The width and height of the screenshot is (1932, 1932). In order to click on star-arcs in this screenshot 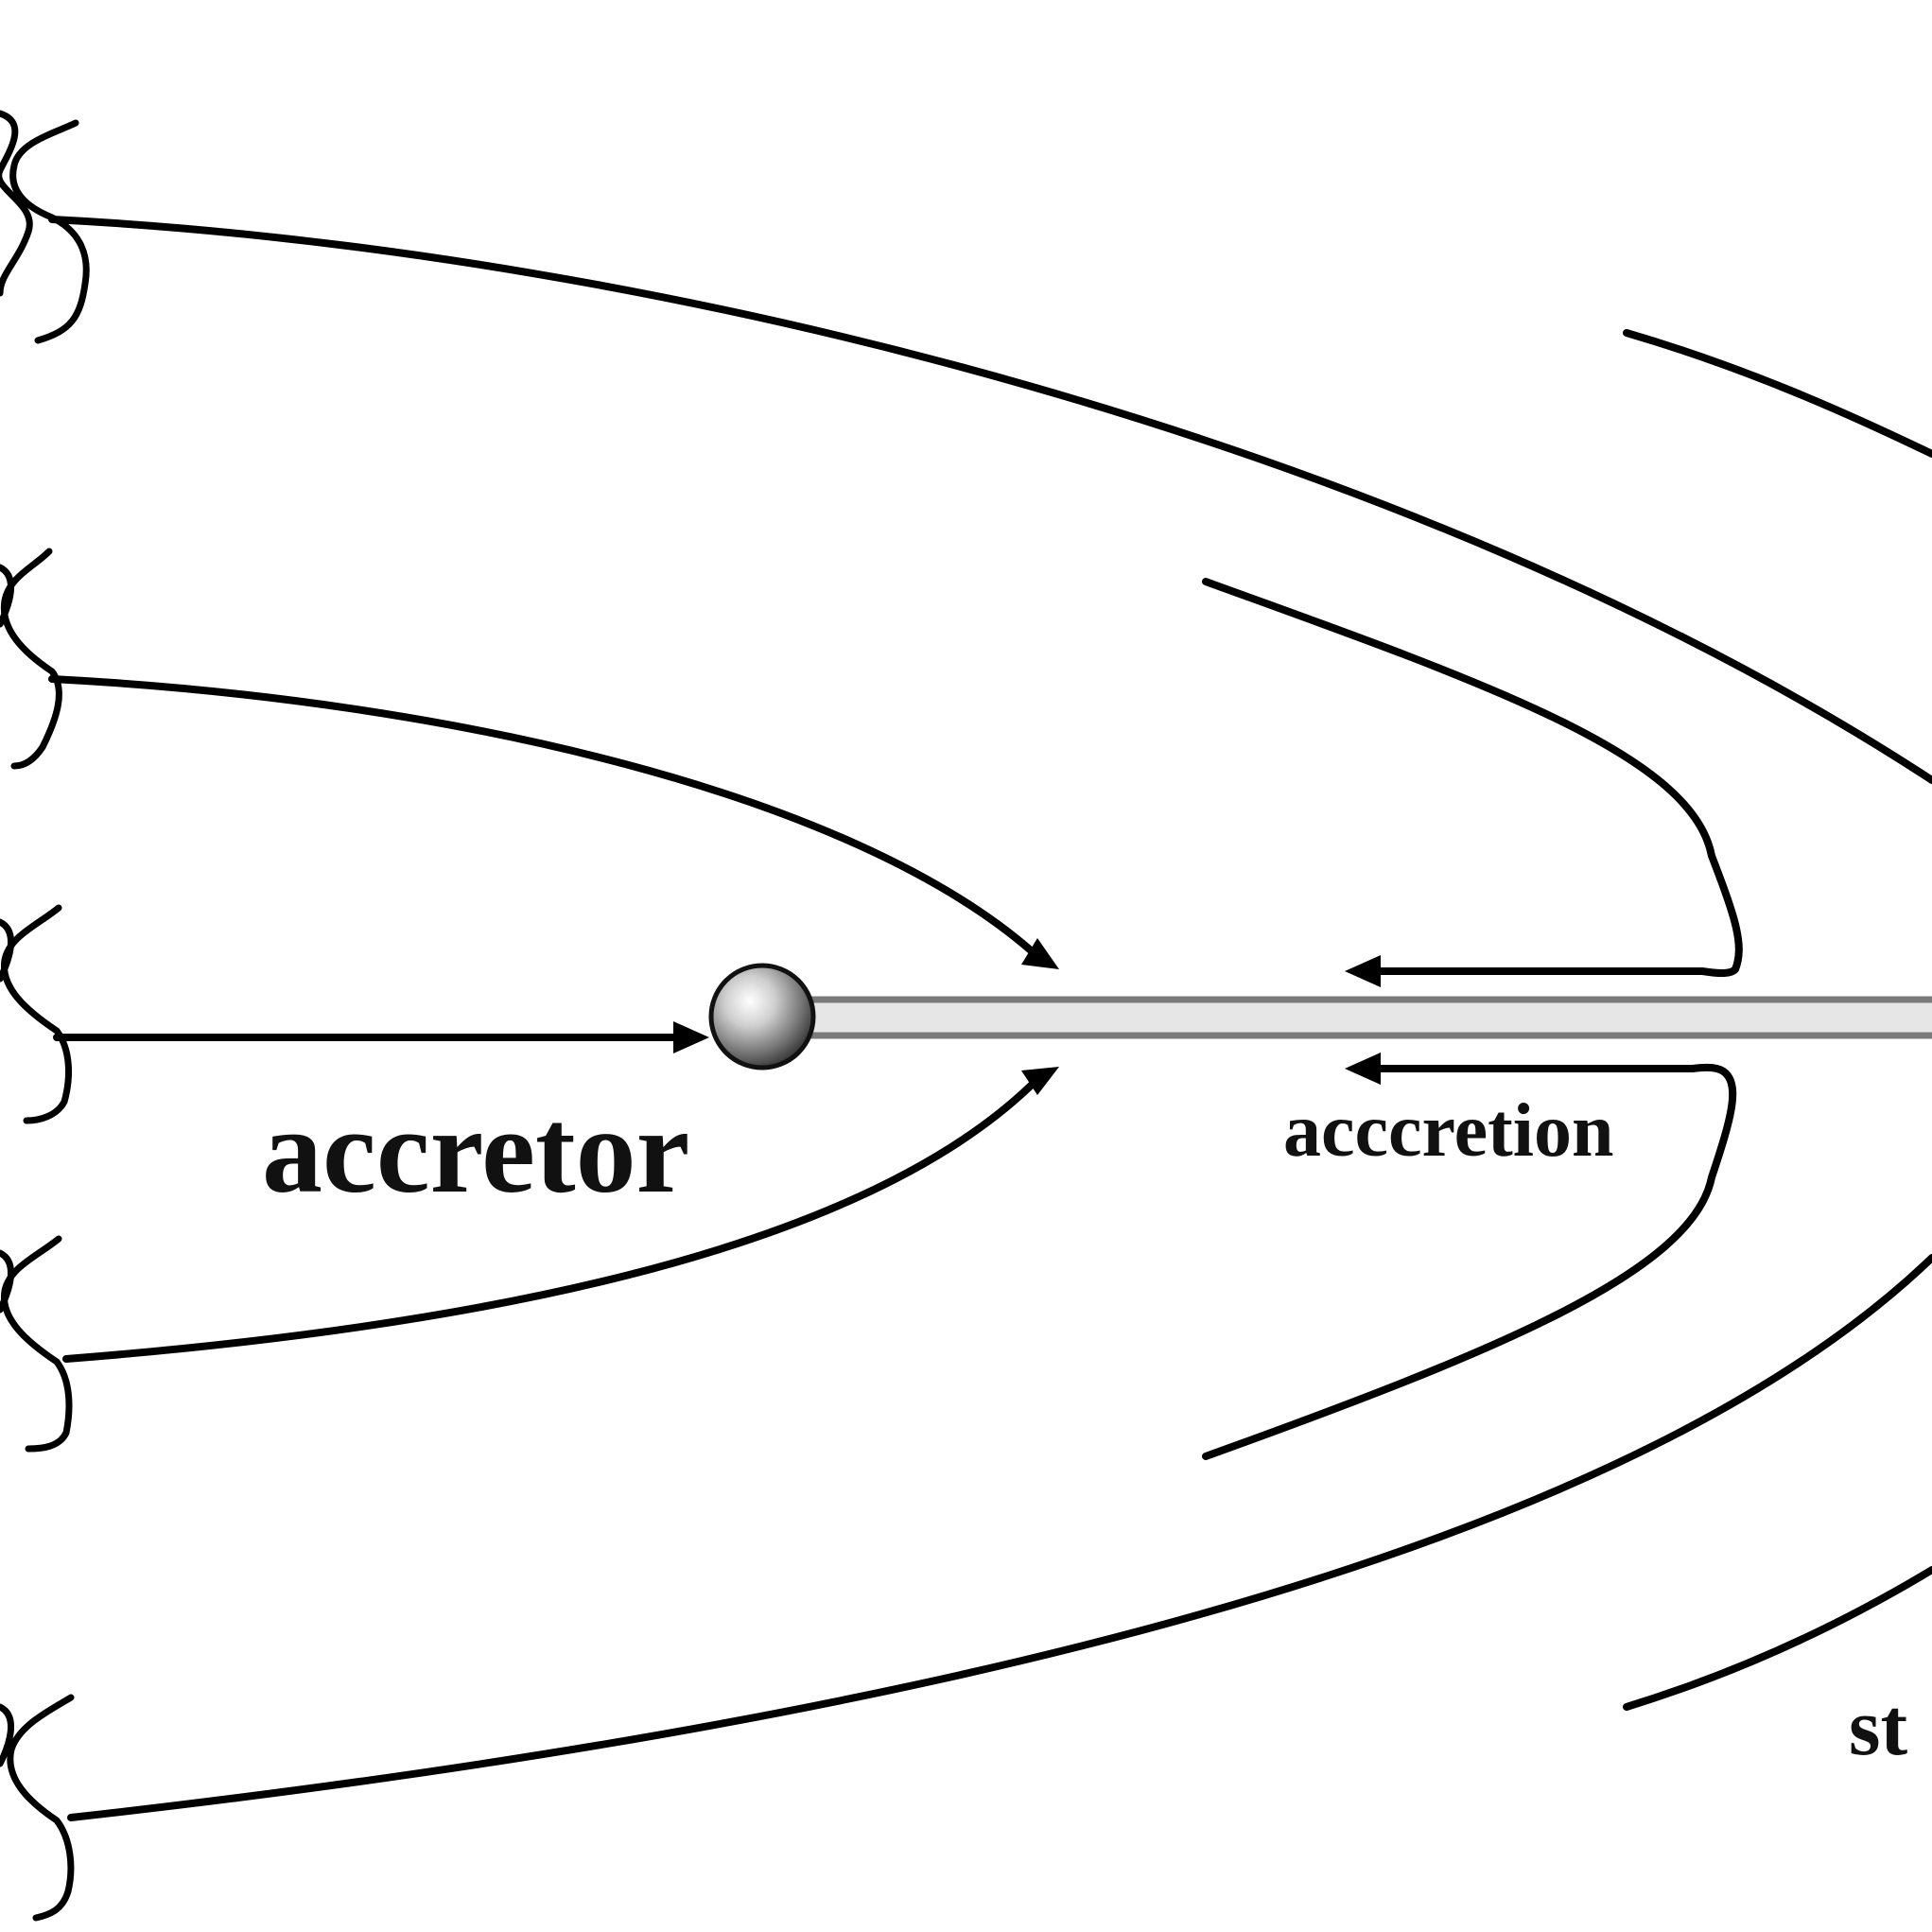, I will do `click(1777, 1020)`.